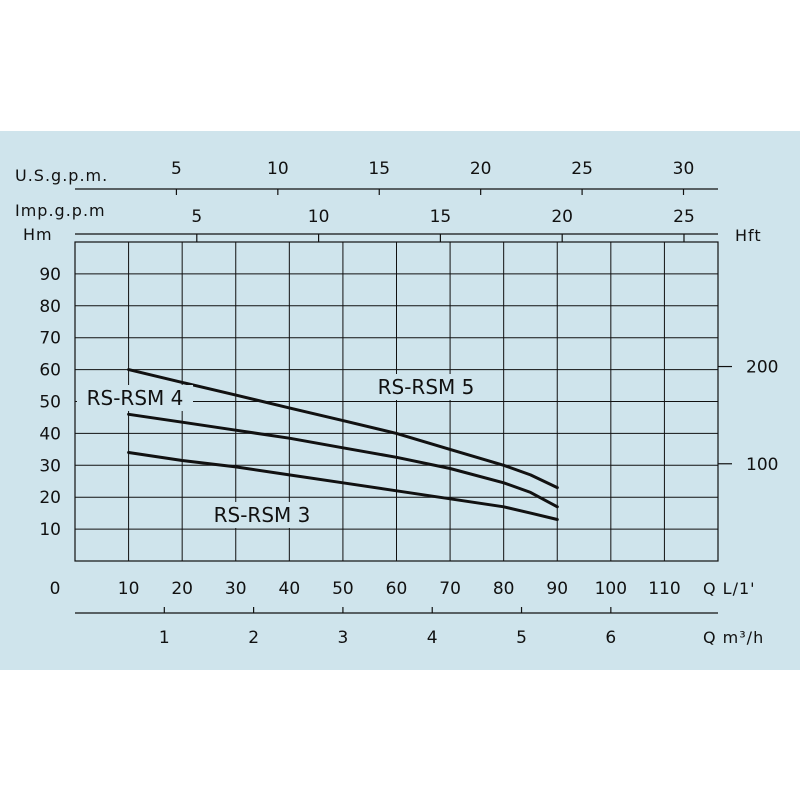  What do you see at coordinates (50, 434) in the screenshot?
I see `y-tick-label: 40` at bounding box center [50, 434].